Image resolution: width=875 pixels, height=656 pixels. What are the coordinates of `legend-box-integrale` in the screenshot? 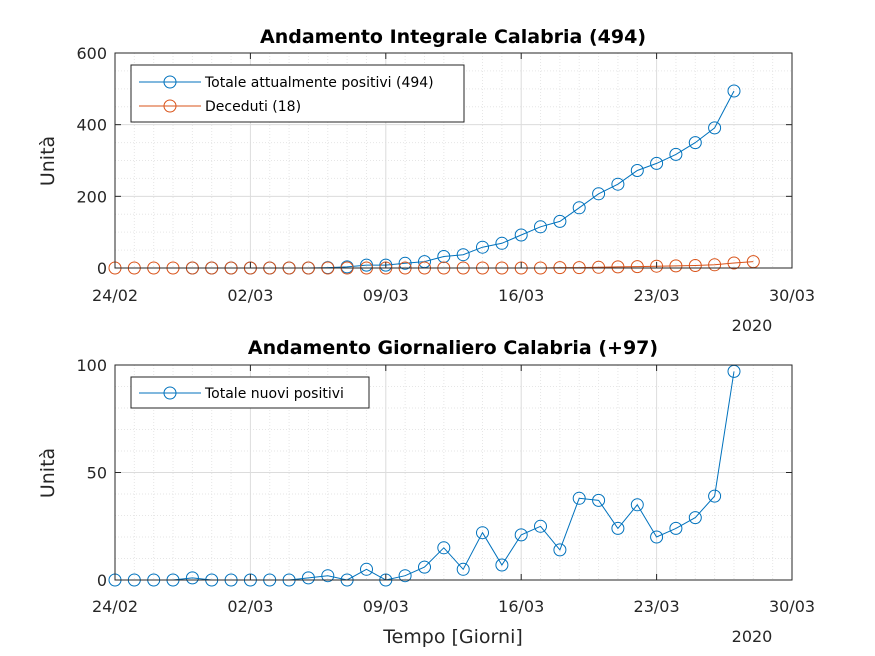 It's located at (297, 93).